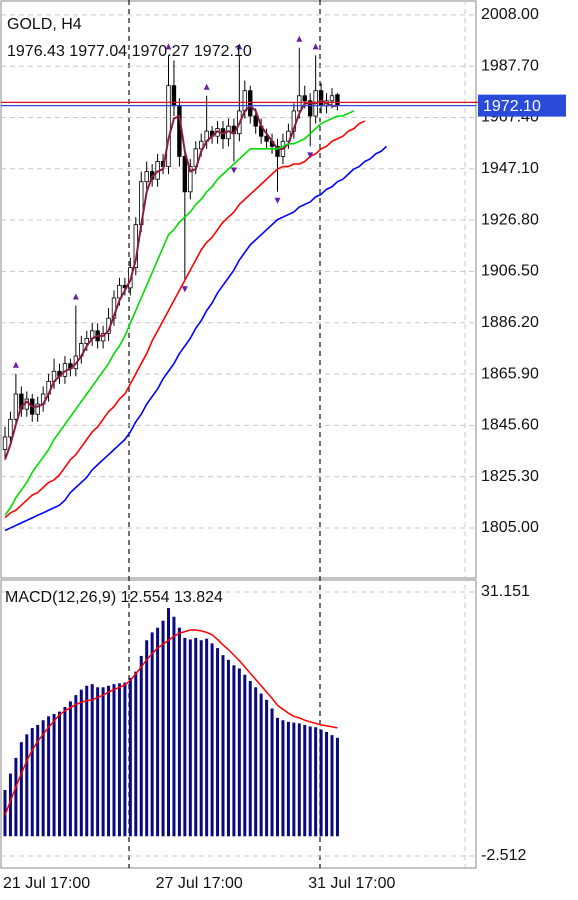 Image resolution: width=578 pixels, height=900 pixels. What do you see at coordinates (510, 271) in the screenshot?
I see `y-tick-label: 1906.50` at bounding box center [510, 271].